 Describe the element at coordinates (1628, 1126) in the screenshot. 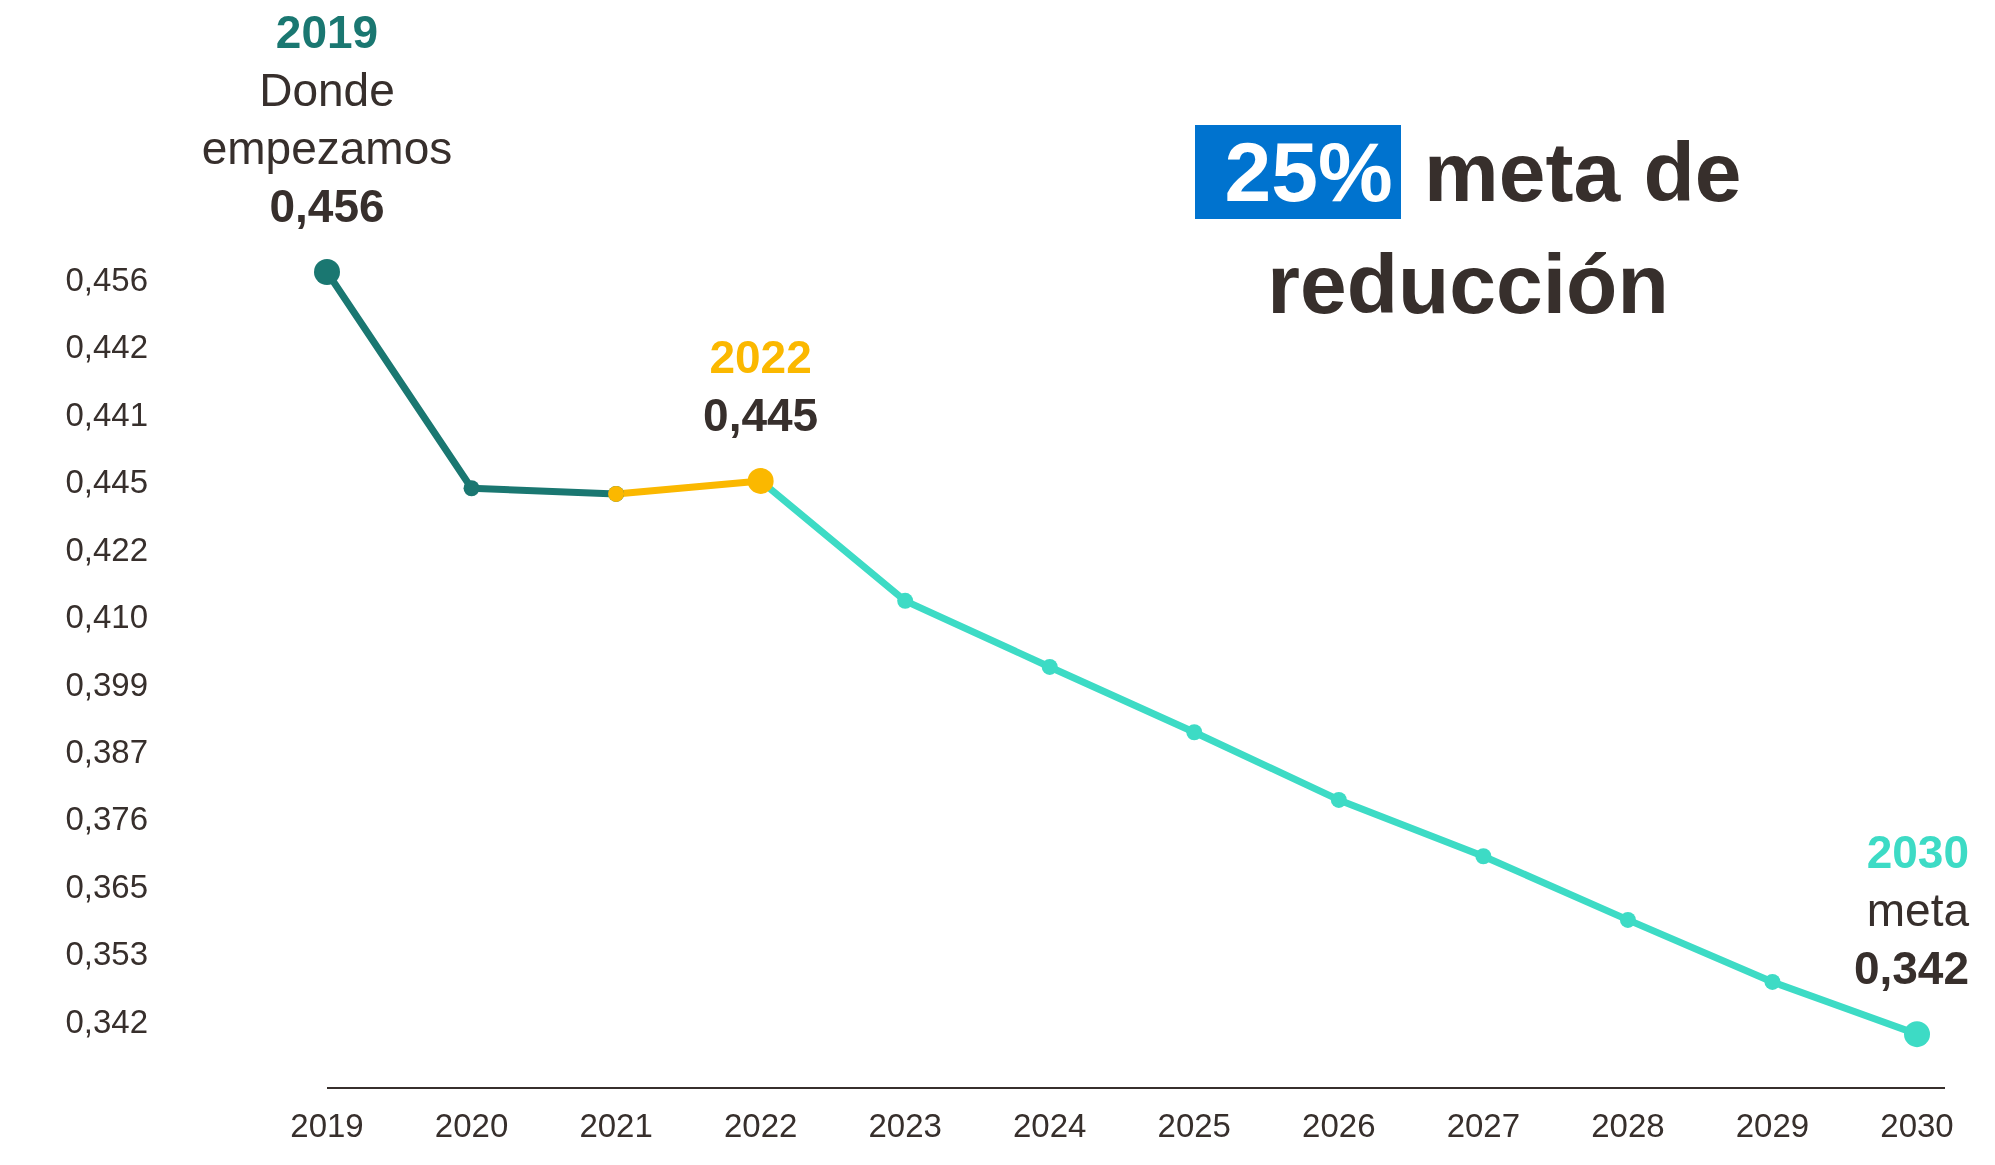

I see `x-tick-label: 2028` at that location.